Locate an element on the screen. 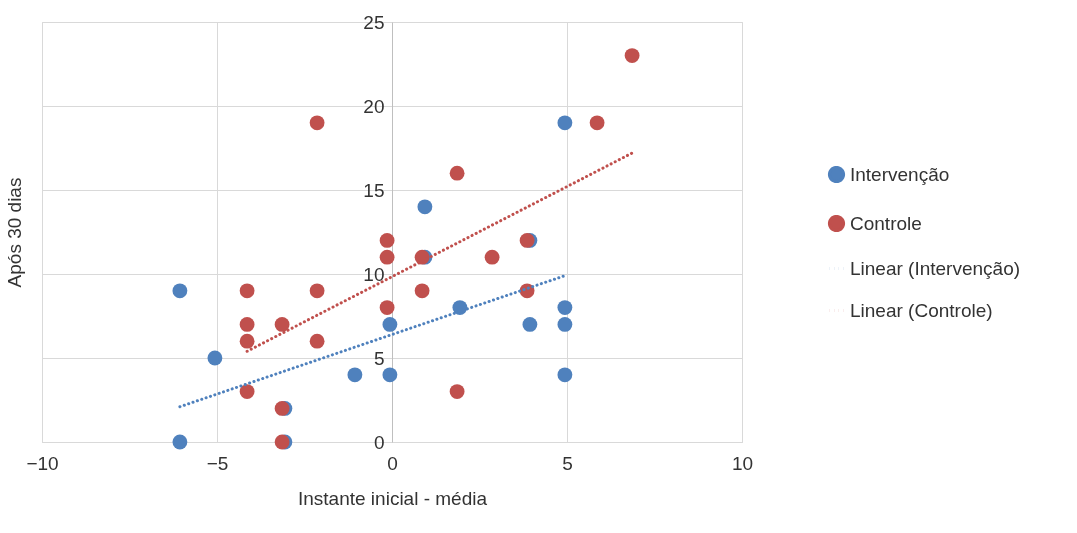 The width and height of the screenshot is (1077, 533). x-tick-label: 5 is located at coordinates (567, 463).